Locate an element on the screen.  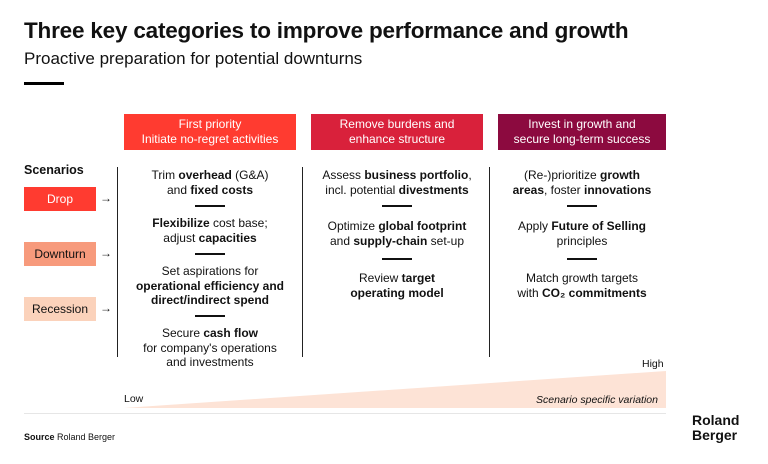
action-flexibilize-cost-base: Flexibilize cost base; adjust capacities is located at coordinates (210, 230).